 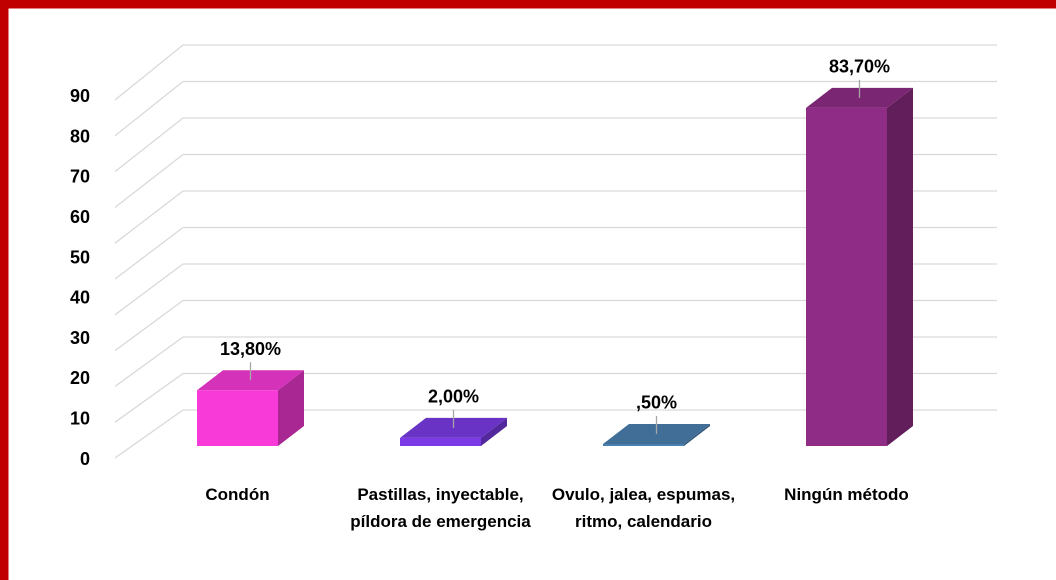 I want to click on x-tick-label: Condón, so click(x=237, y=494).